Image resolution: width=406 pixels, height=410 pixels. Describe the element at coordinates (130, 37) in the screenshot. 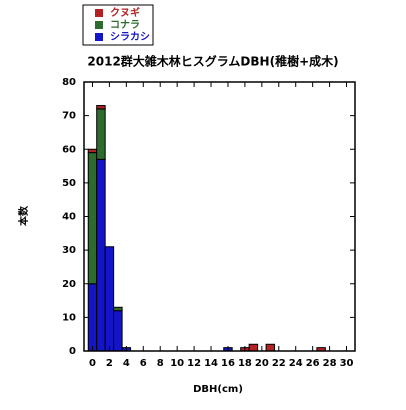

I see `legend-label: シラカシ` at that location.